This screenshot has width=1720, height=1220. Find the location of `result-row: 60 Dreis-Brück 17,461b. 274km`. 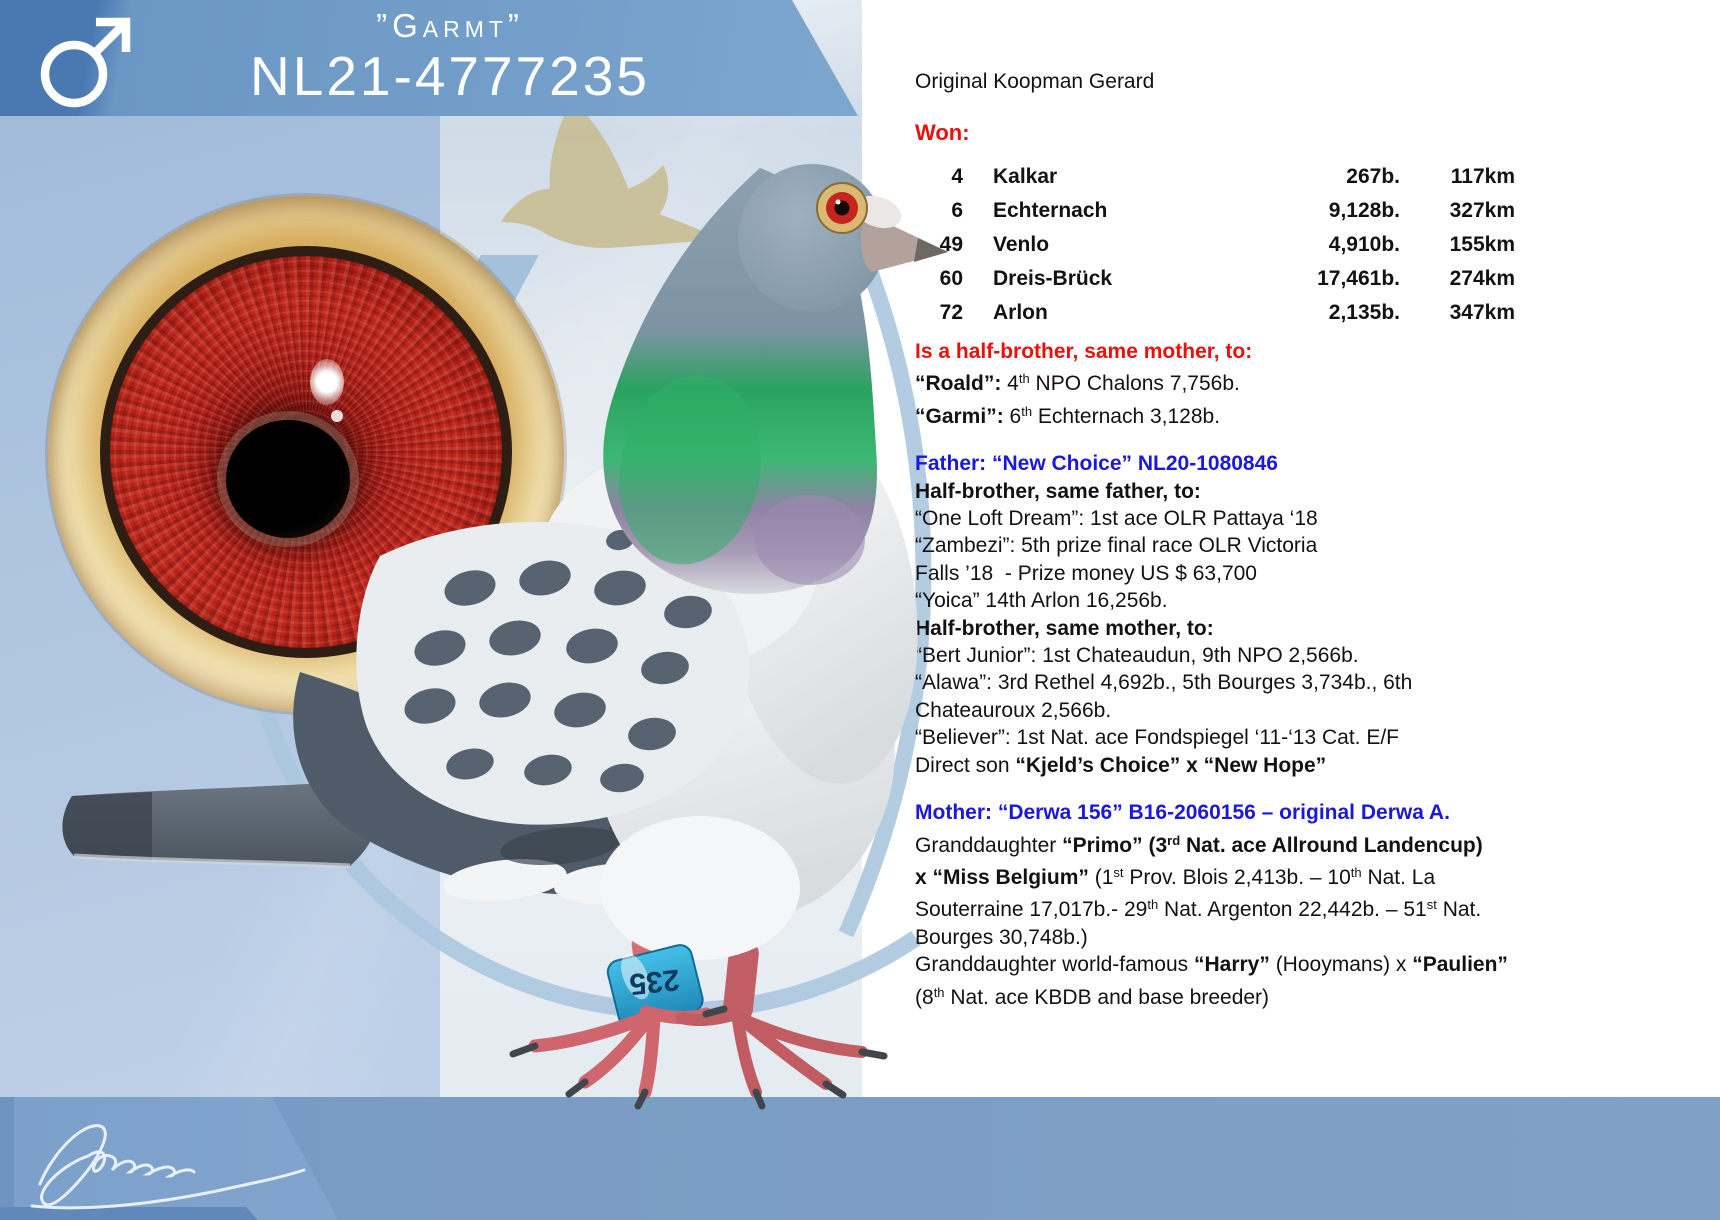

result-row: 60 Dreis-Brück 17,461b. 274km is located at coordinates (1215, 279).